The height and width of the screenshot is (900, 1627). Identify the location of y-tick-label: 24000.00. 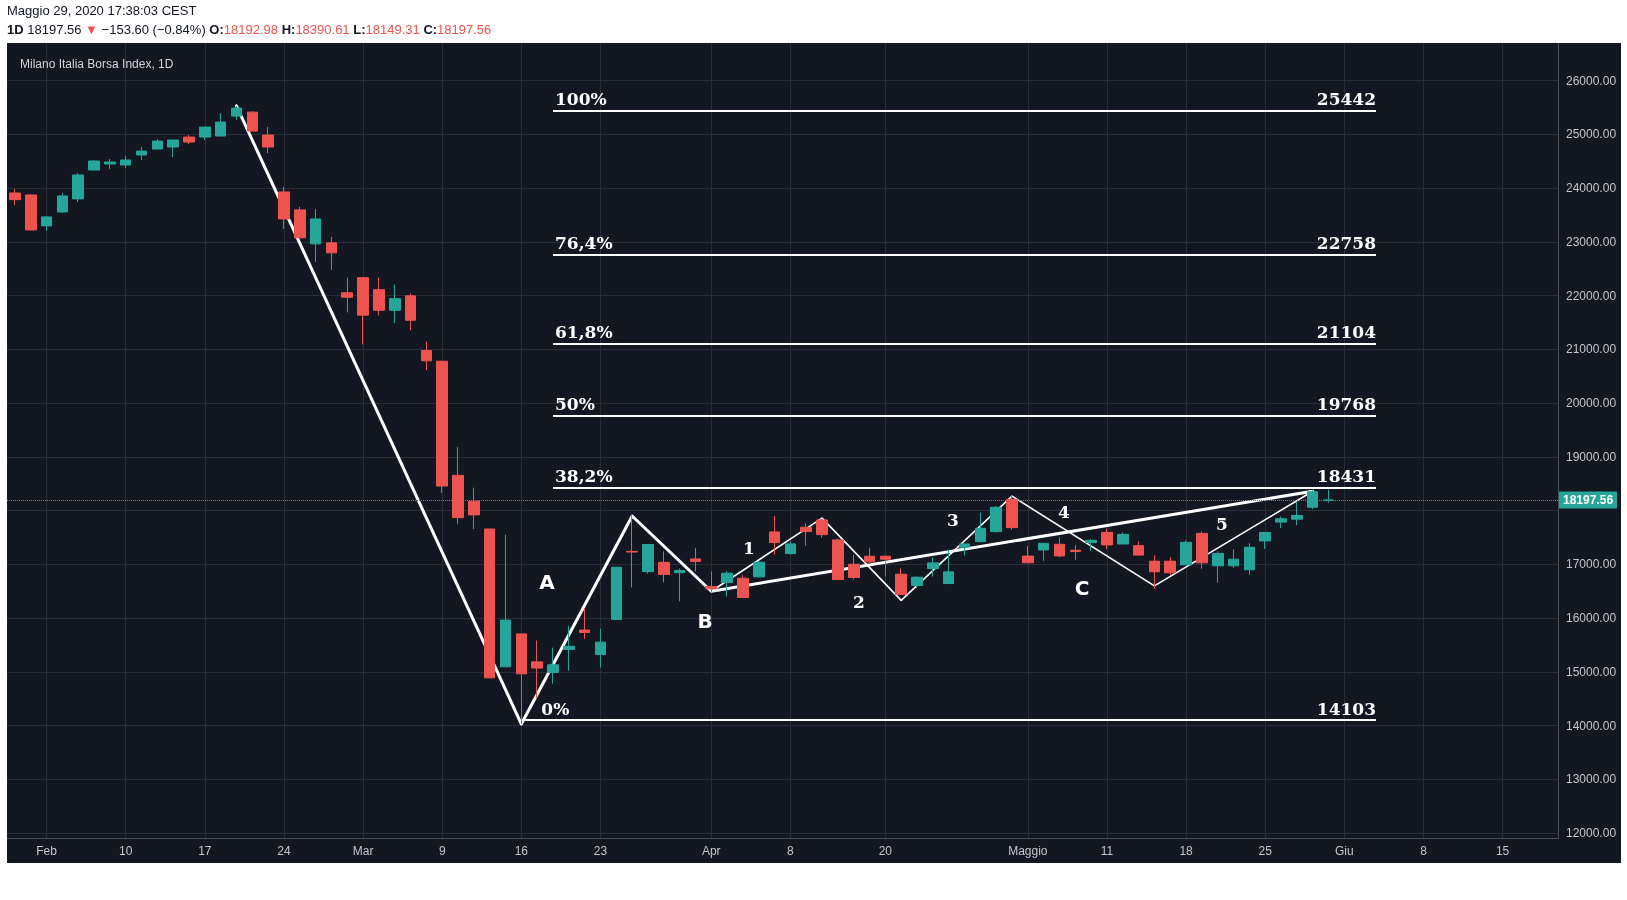
(1591, 188).